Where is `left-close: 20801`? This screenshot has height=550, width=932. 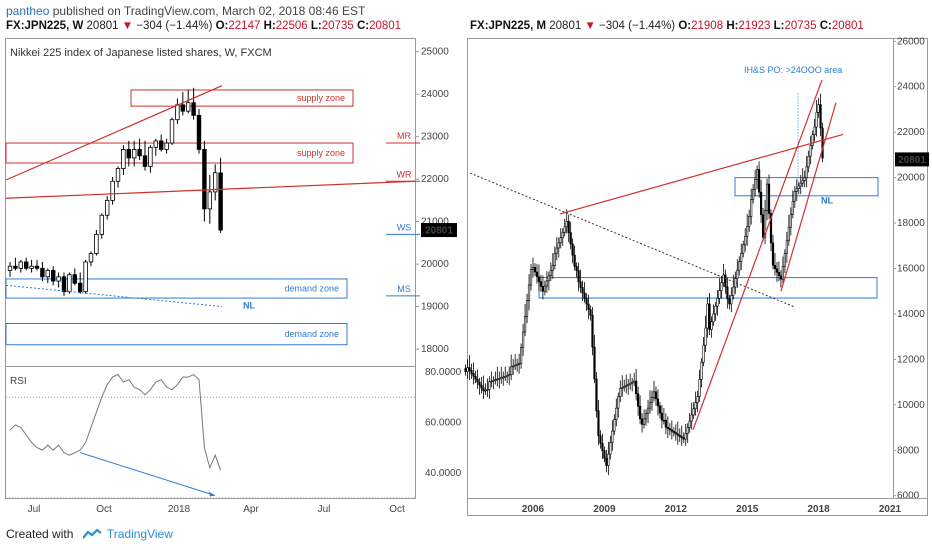
left-close: 20801 is located at coordinates (385, 26).